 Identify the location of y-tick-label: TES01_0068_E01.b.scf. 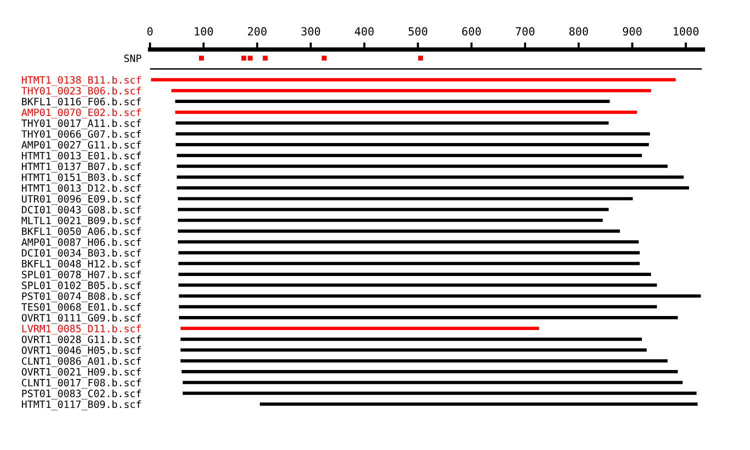
(81, 308).